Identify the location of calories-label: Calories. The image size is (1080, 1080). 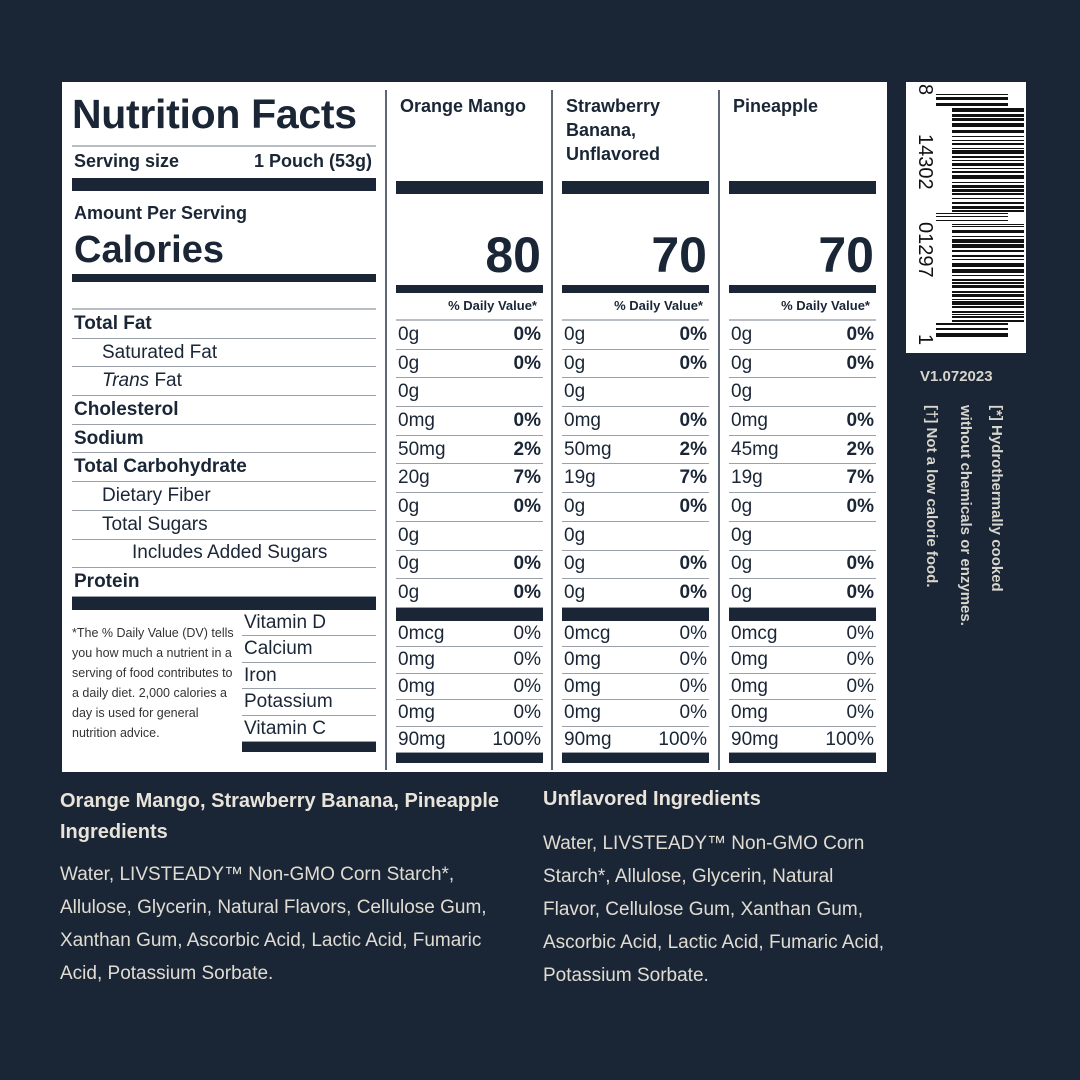
(149, 250).